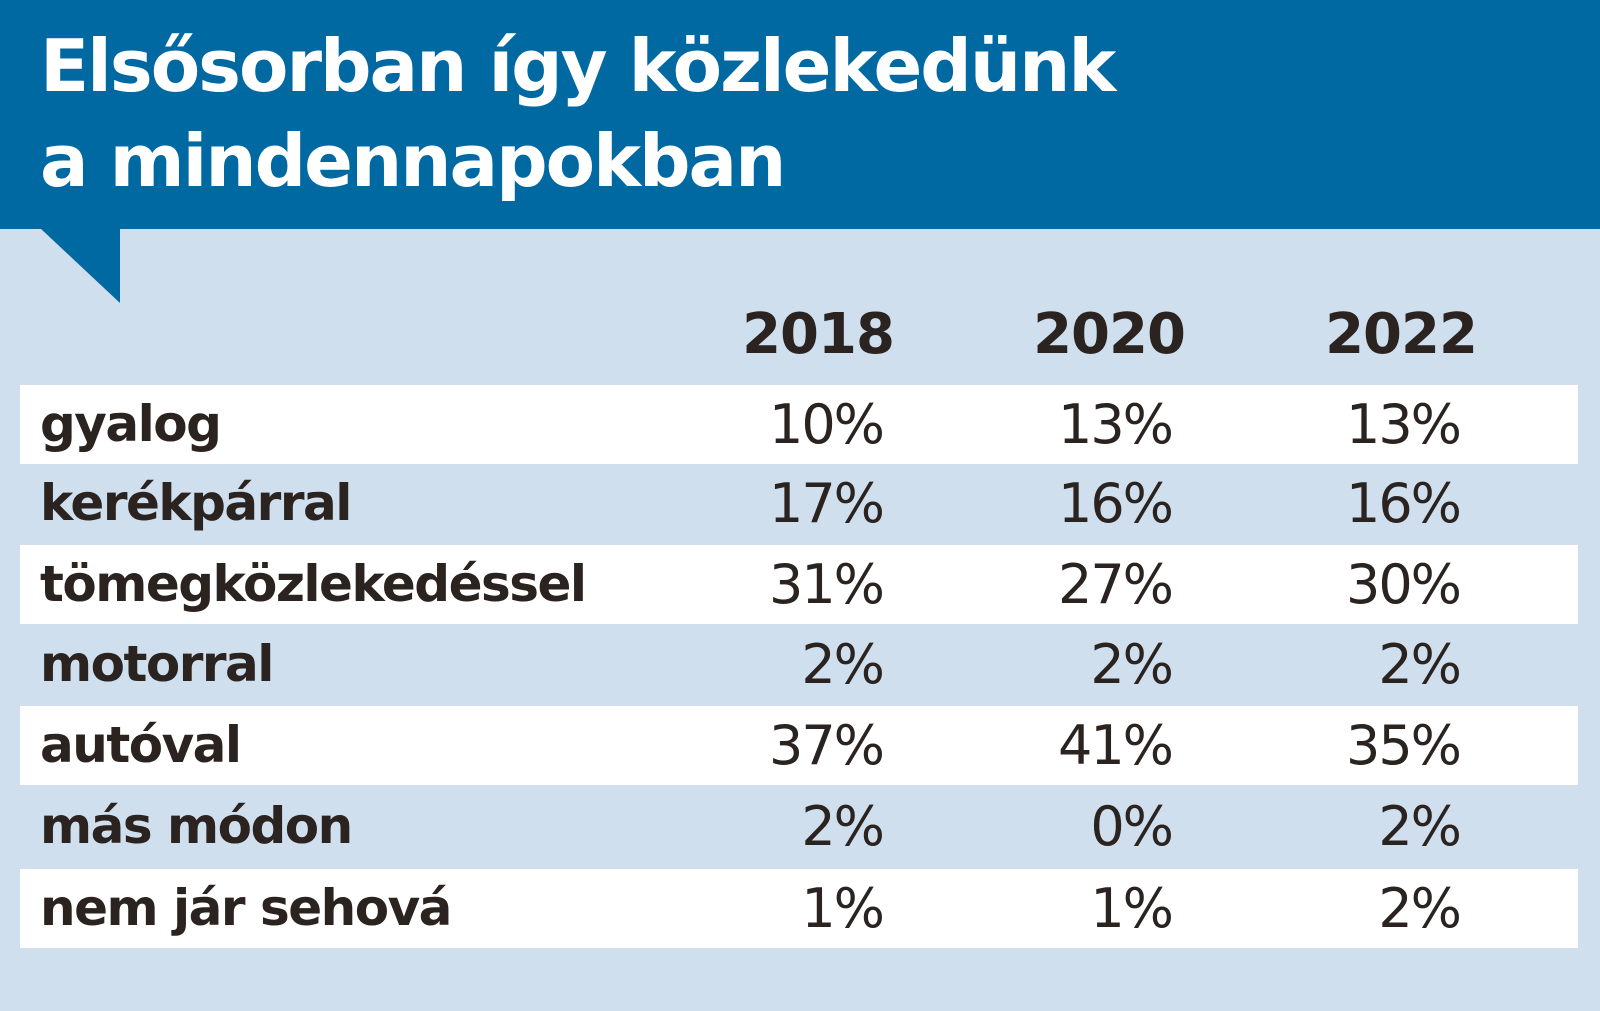 The width and height of the screenshot is (1600, 1011). What do you see at coordinates (826, 584) in the screenshot?
I see `cell-value-2018: 31%` at bounding box center [826, 584].